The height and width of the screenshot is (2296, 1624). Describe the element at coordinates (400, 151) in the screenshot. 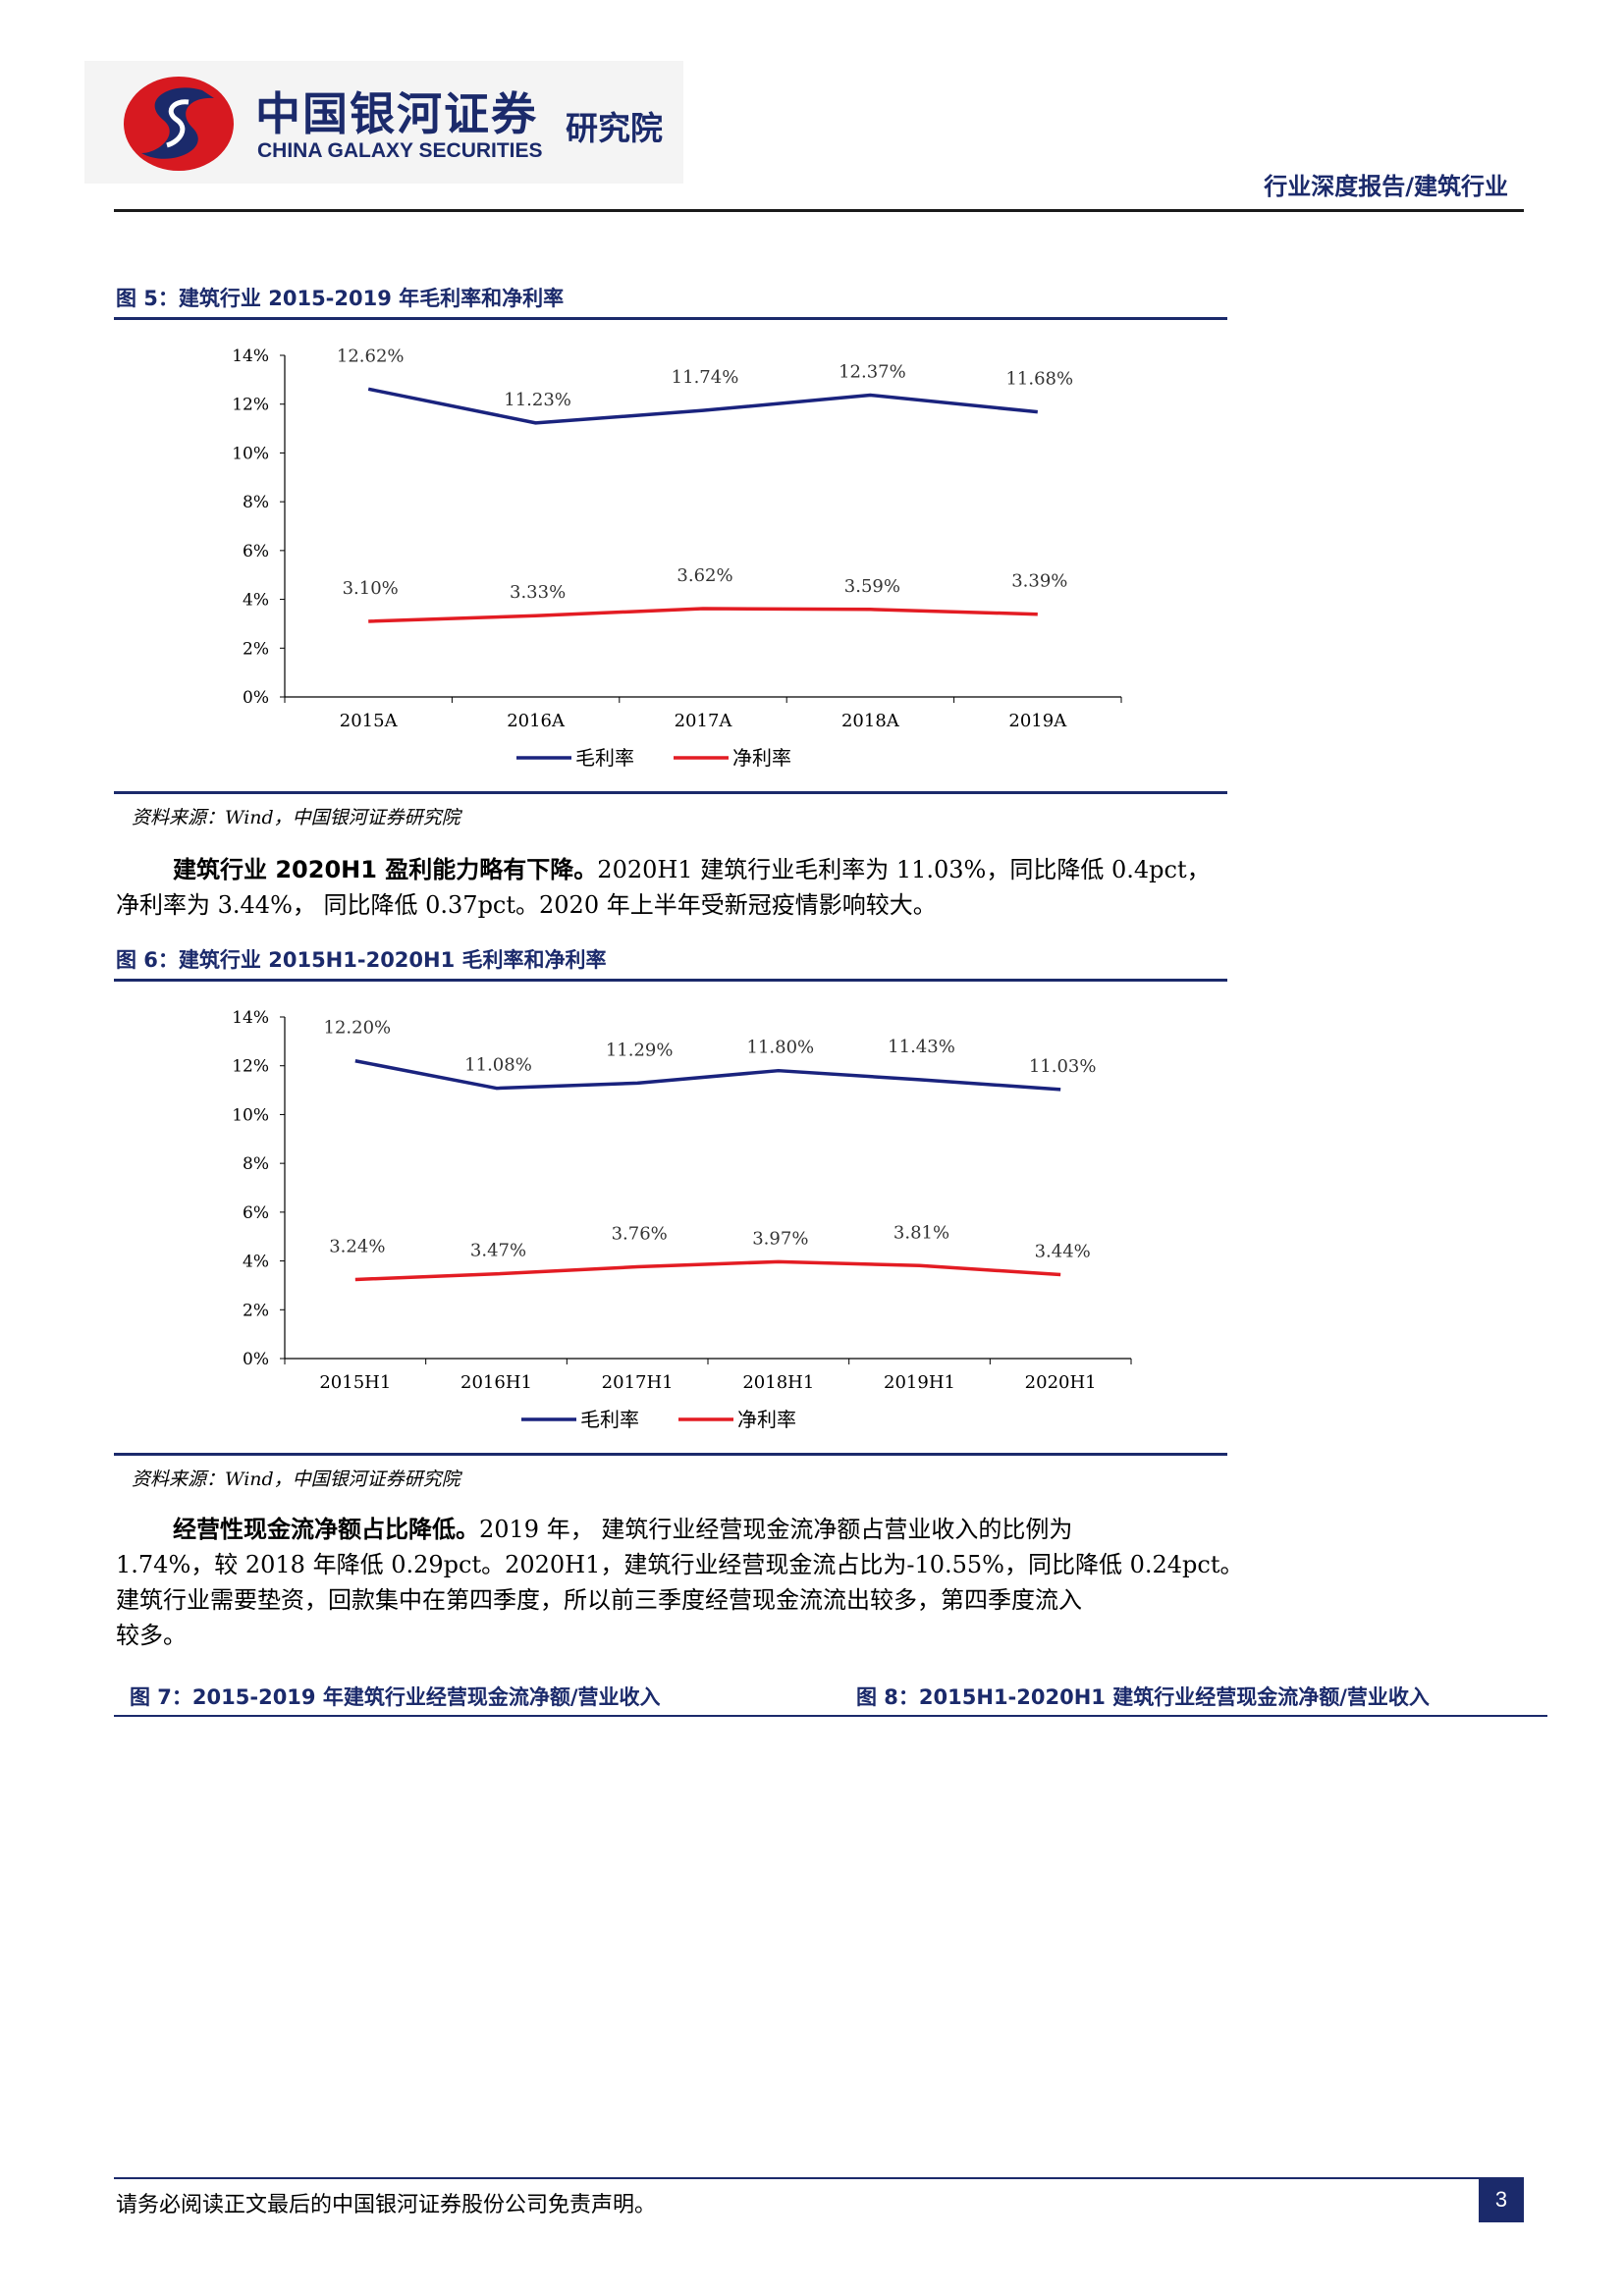

I see `logo-text-en: CHINA GALAXY SECURITIES` at that location.